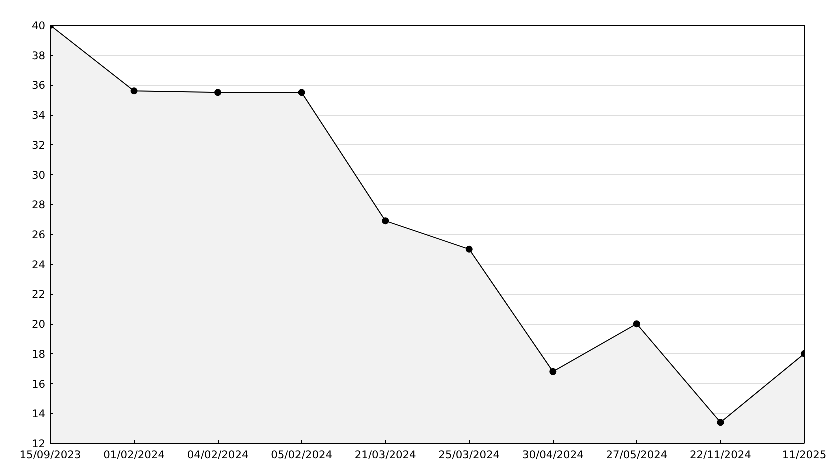  What do you see at coordinates (721, 455) in the screenshot?
I see `x-tick-label: 22/11/2024` at bounding box center [721, 455].